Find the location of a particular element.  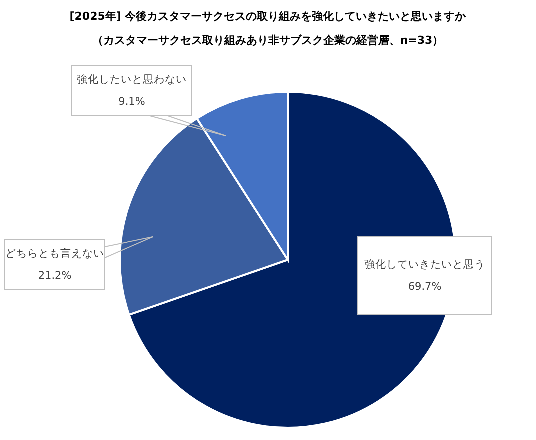

slice-label: どちらとも言えない is located at coordinates (55, 253).